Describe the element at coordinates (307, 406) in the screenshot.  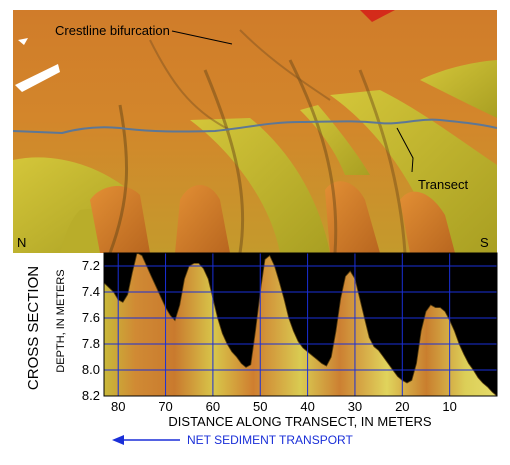
I see `x-tick-label: 40` at that location.